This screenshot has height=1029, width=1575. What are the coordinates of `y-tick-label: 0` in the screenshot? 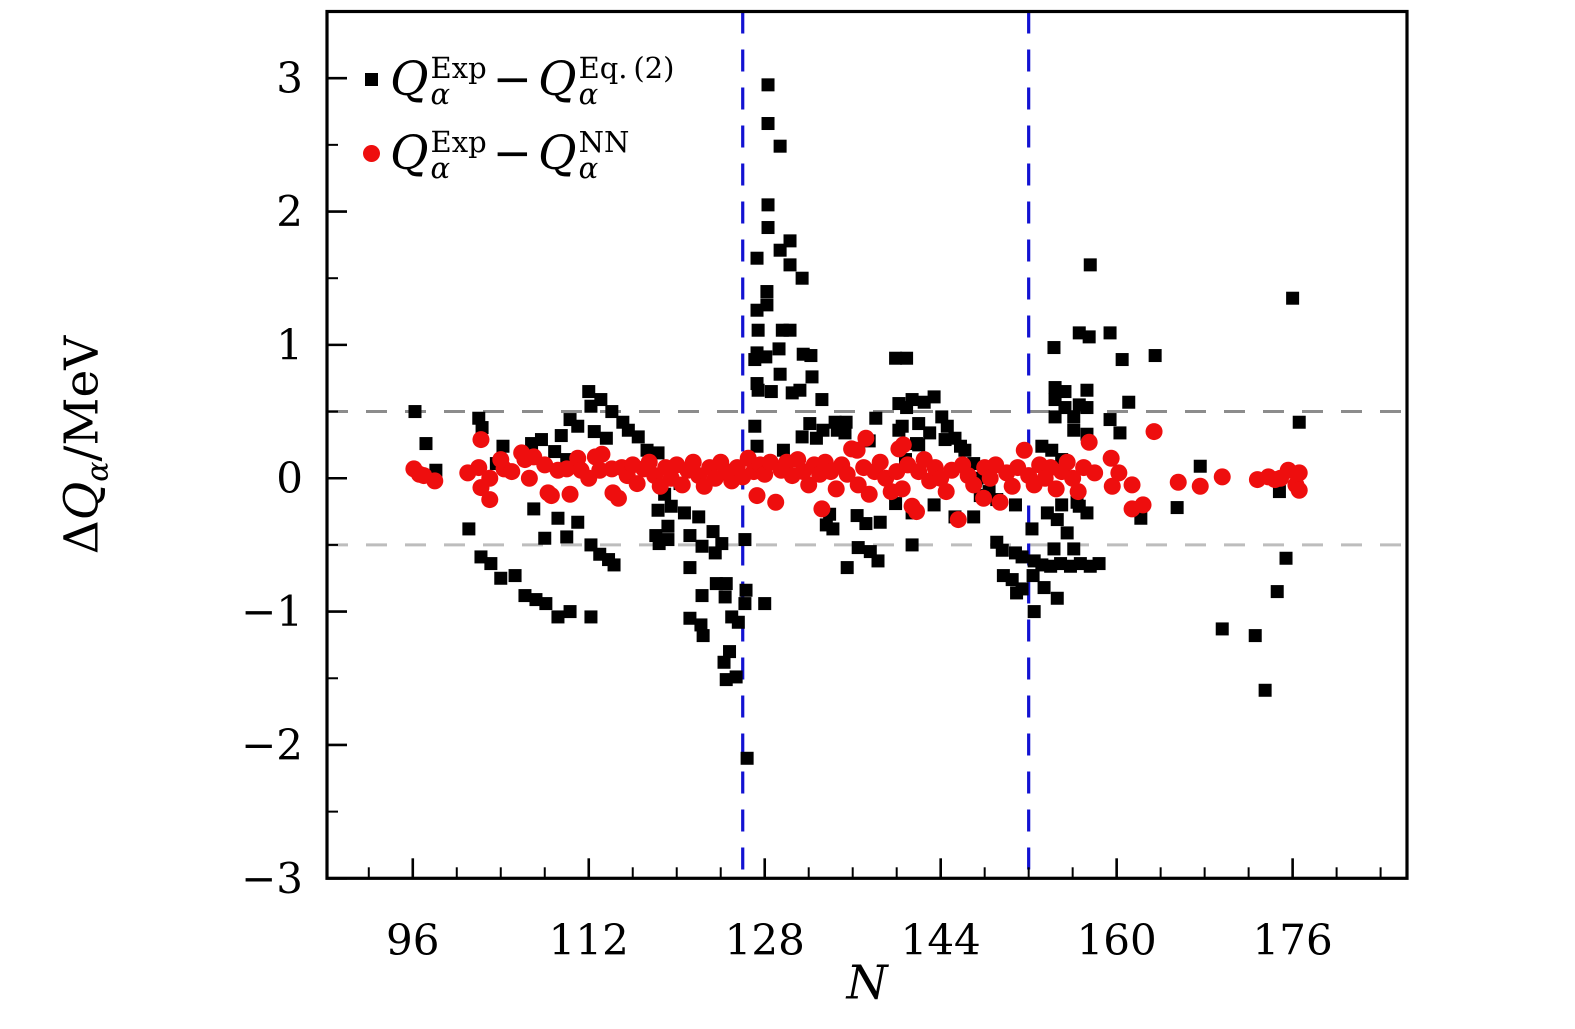 It's located at (289, 478).